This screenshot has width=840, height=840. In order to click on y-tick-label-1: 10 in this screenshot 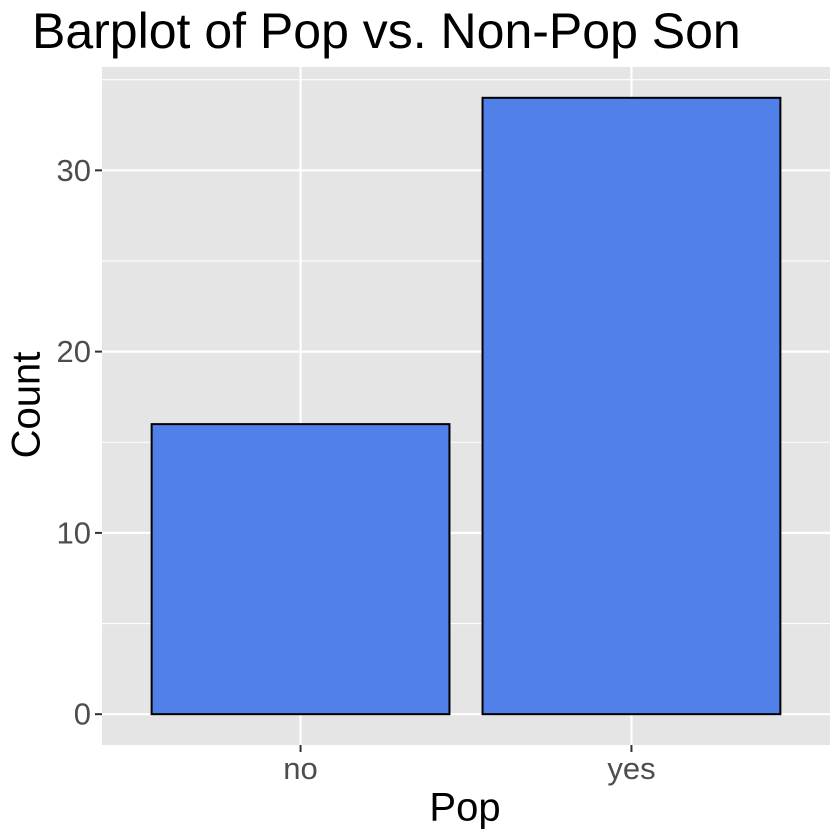, I will do `click(74, 532)`.